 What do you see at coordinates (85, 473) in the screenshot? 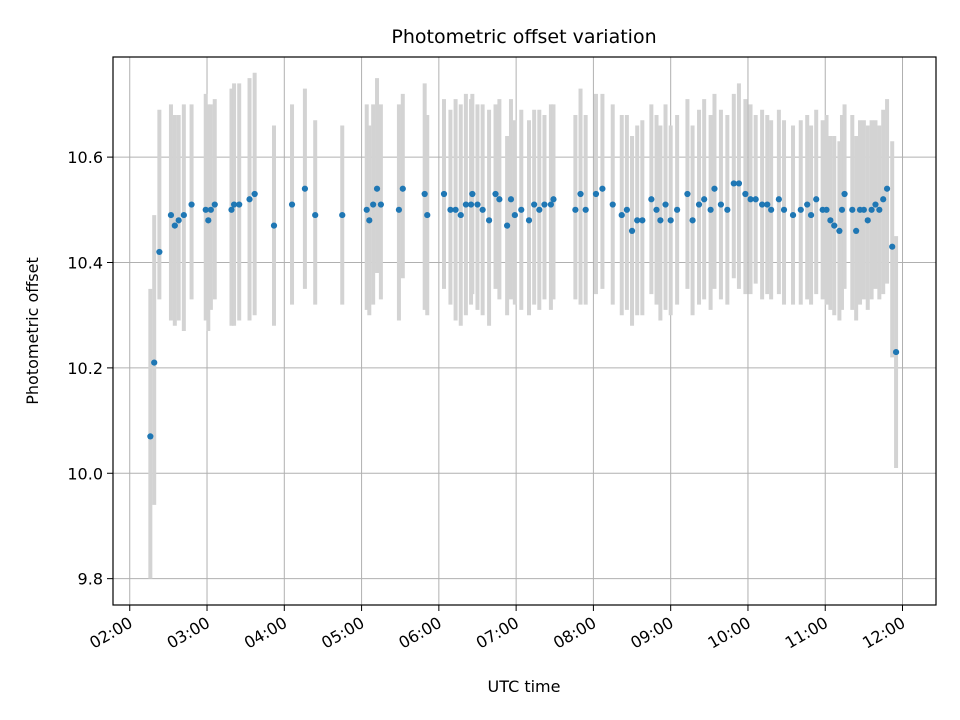
I see `y-tick-label: 10.0` at bounding box center [85, 473].